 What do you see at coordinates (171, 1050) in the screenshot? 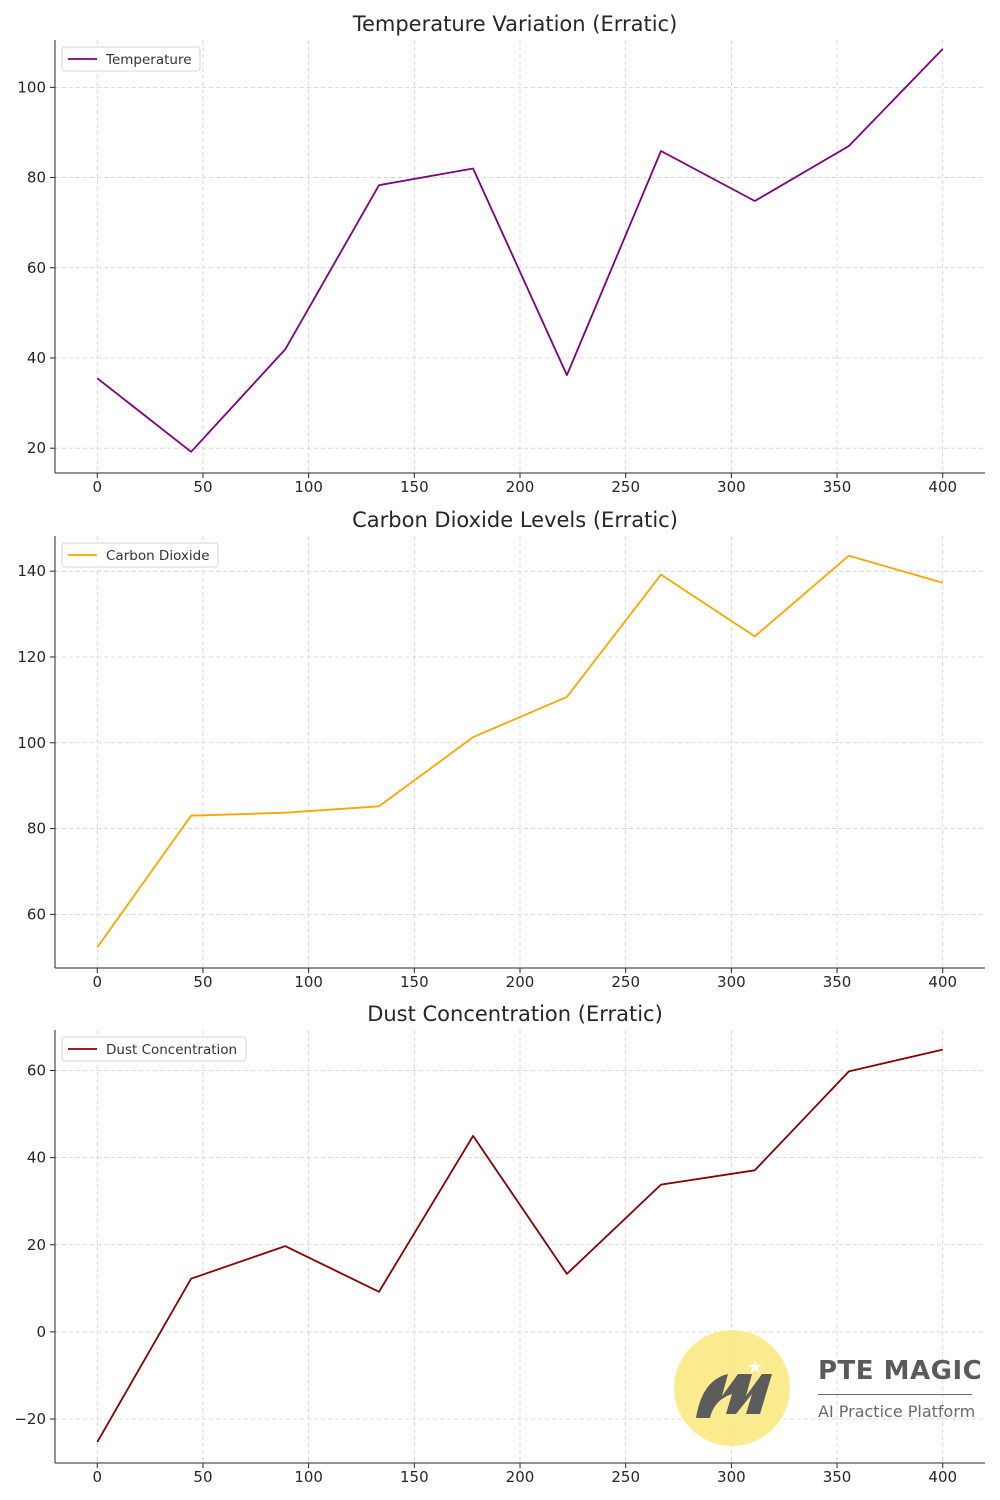
I see `legend-label: Dust Concentration` at bounding box center [171, 1050].